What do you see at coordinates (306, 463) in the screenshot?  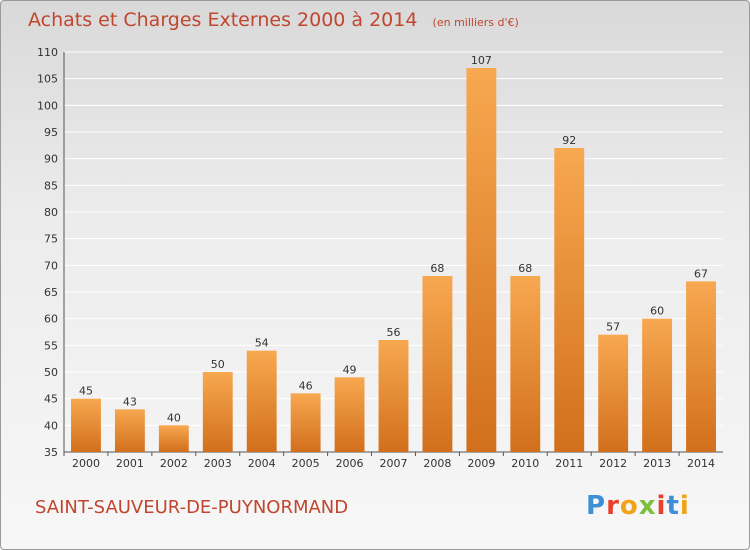 I see `x-tick-label: 2005` at bounding box center [306, 463].